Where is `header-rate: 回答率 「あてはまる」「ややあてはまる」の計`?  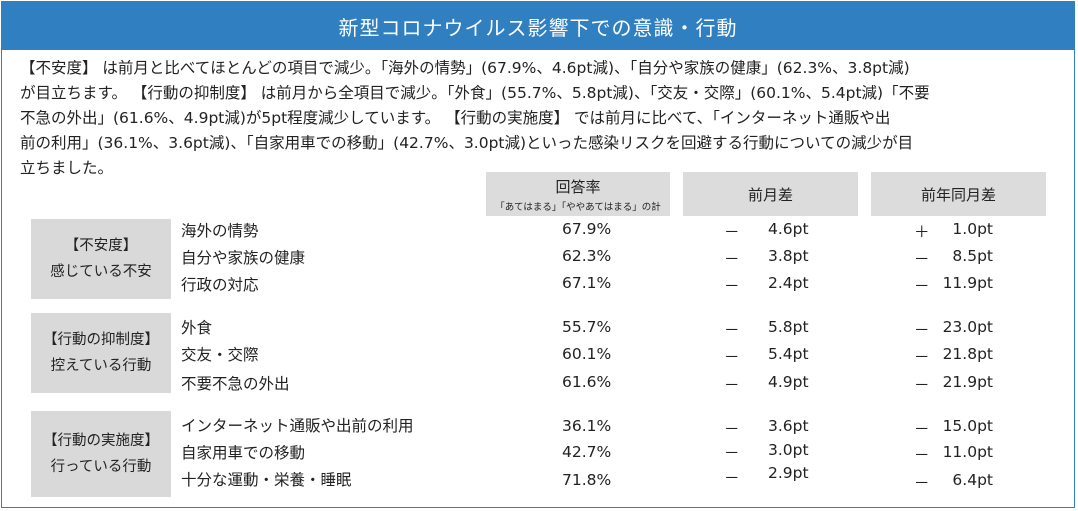 header-rate: 回答率 「あてはまる」「ややあてはまる」の計 is located at coordinates (578, 194).